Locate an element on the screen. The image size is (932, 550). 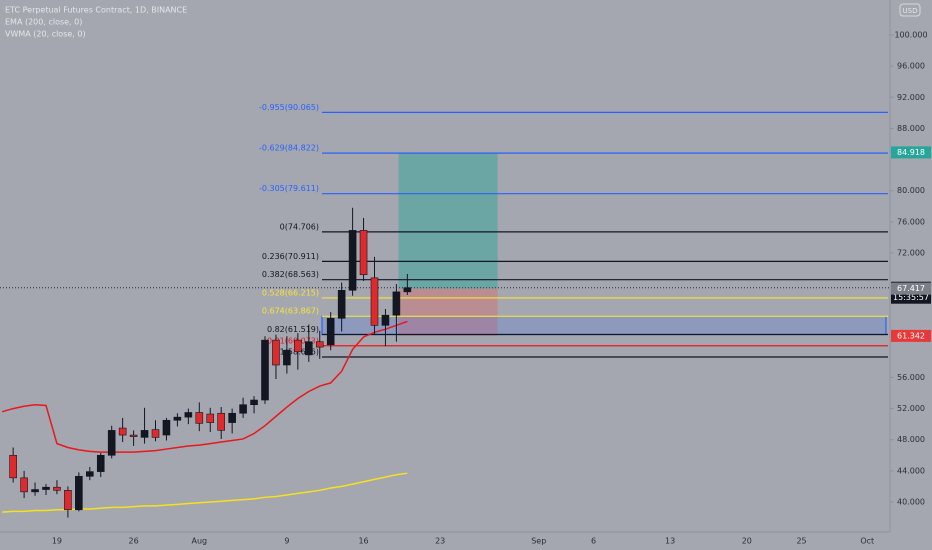
x-tick-label: 16 is located at coordinates (363, 541).